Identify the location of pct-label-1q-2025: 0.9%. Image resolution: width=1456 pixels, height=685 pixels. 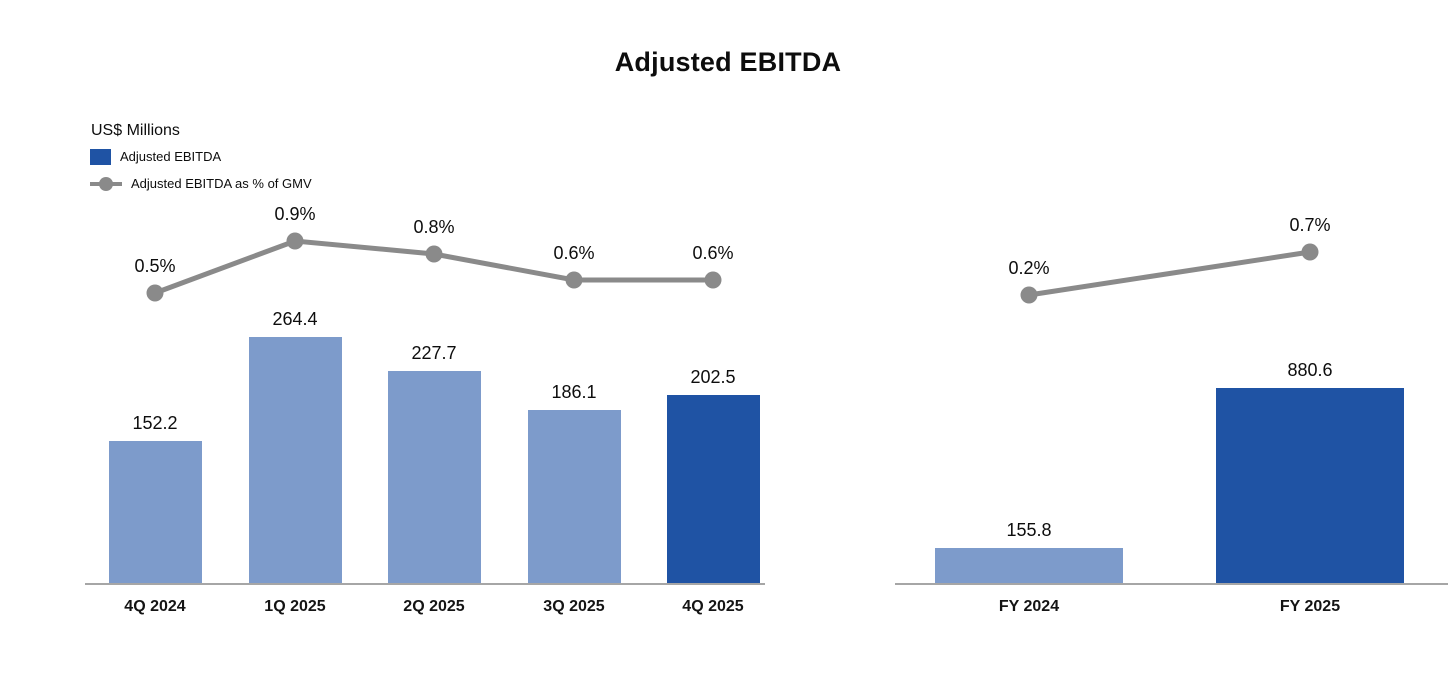
(295, 214).